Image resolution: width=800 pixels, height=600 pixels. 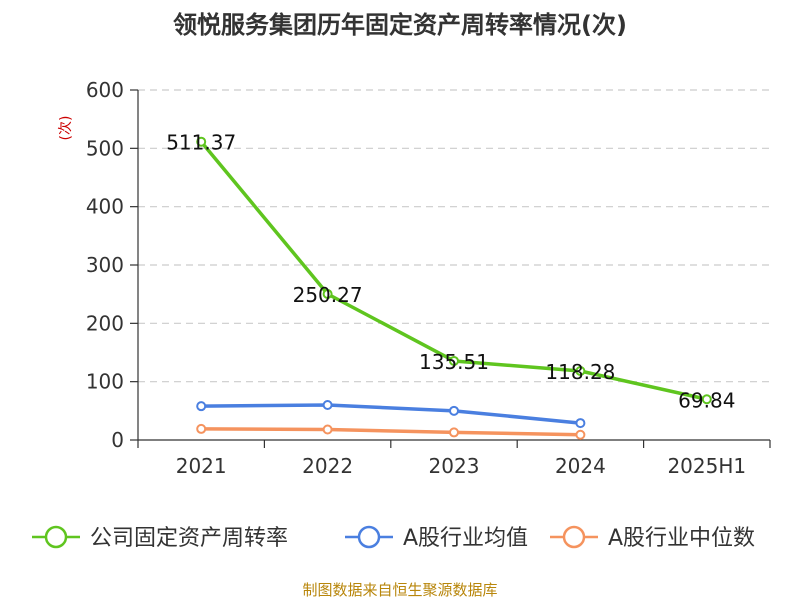 What do you see at coordinates (105, 323) in the screenshot?
I see `y-tick-label: 200` at bounding box center [105, 323].